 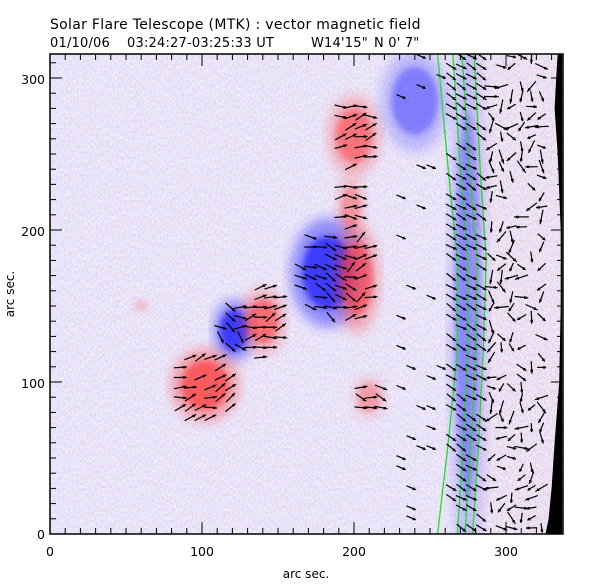 I want to click on limb-noise-zone, so click(x=516, y=294).